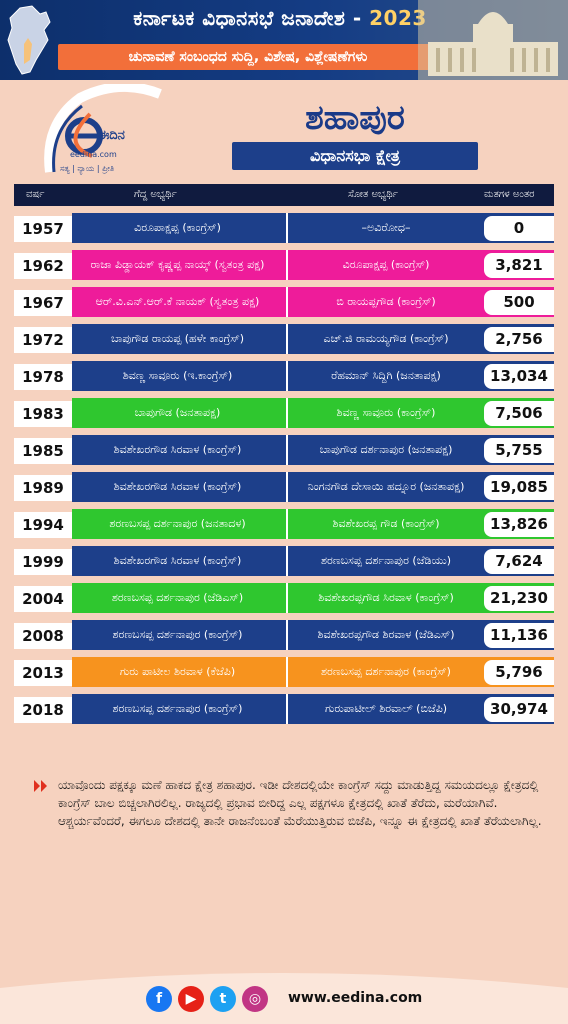 Image resolution: width=568 pixels, height=1024 pixels. I want to click on double-arrow-icon, so click(40, 786).